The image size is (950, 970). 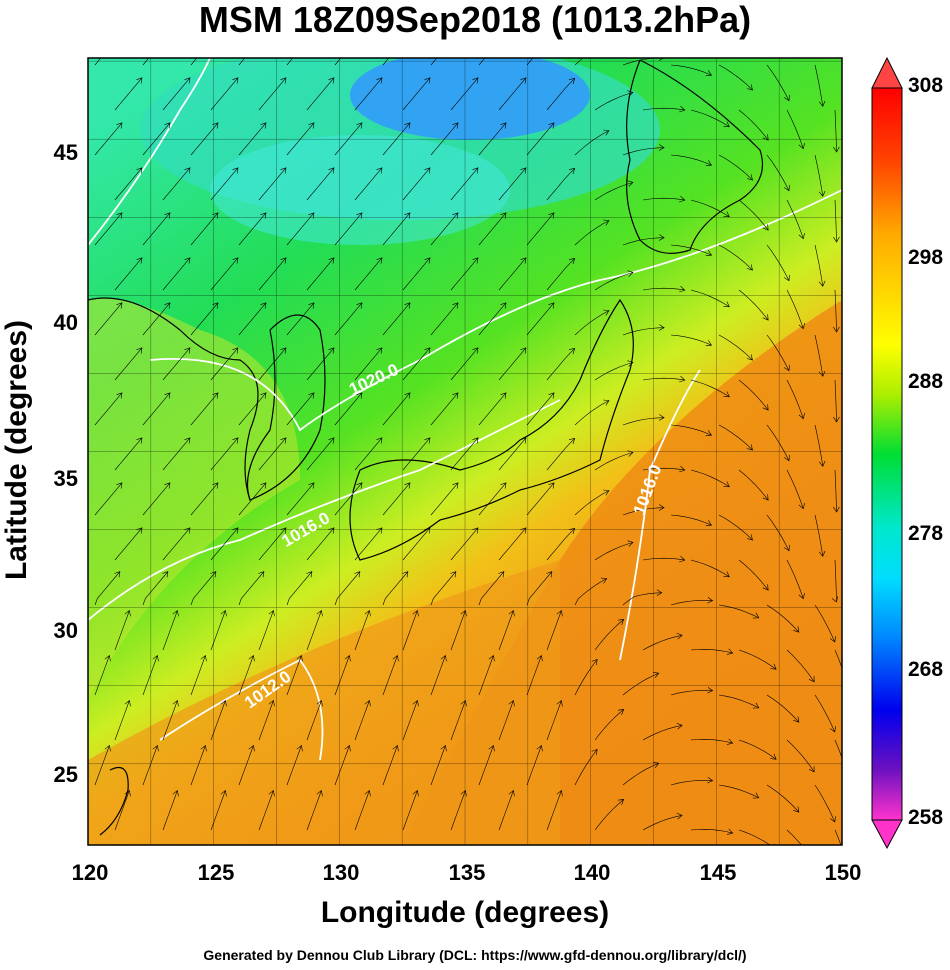 What do you see at coordinates (887, 72) in the screenshot?
I see `colorbar-top-arrow` at bounding box center [887, 72].